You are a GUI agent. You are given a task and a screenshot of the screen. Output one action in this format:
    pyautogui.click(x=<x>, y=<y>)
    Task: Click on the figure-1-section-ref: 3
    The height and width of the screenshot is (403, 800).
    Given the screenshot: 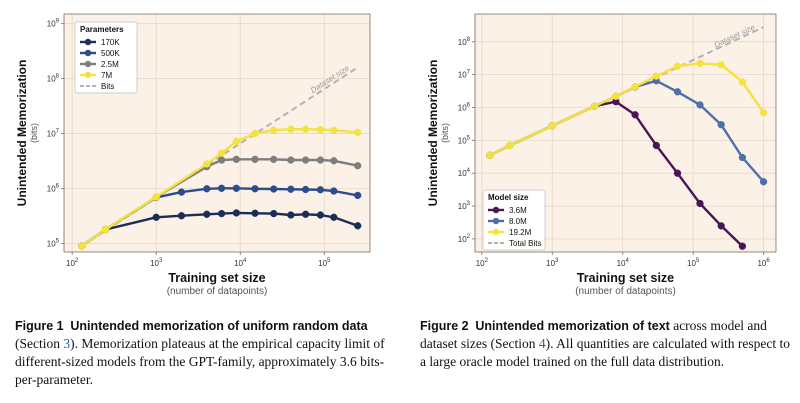 What is the action you would take?
    pyautogui.click(x=67, y=343)
    